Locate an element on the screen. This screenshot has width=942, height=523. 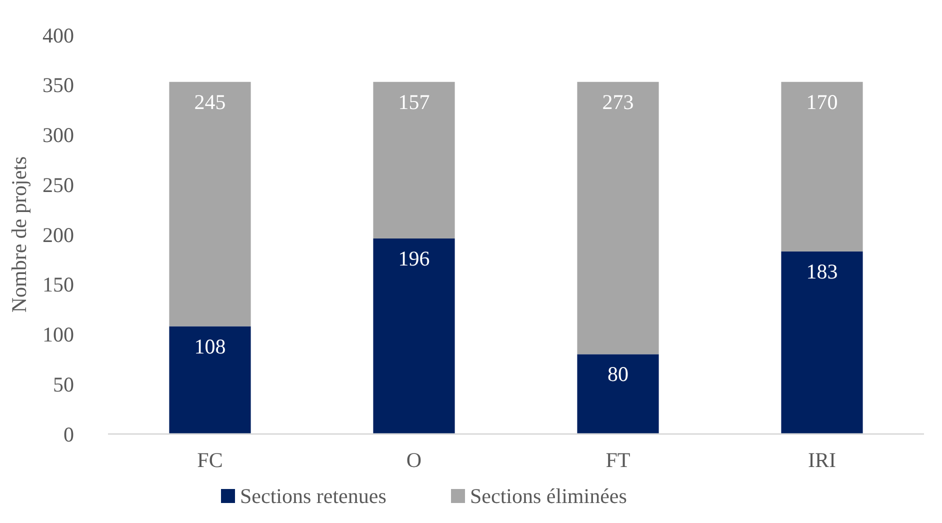
data-label: 245 is located at coordinates (210, 102).